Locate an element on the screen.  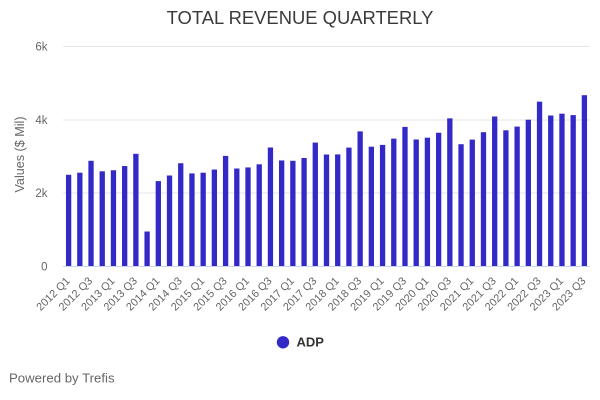
svg-text: 0 is located at coordinates (44, 268).